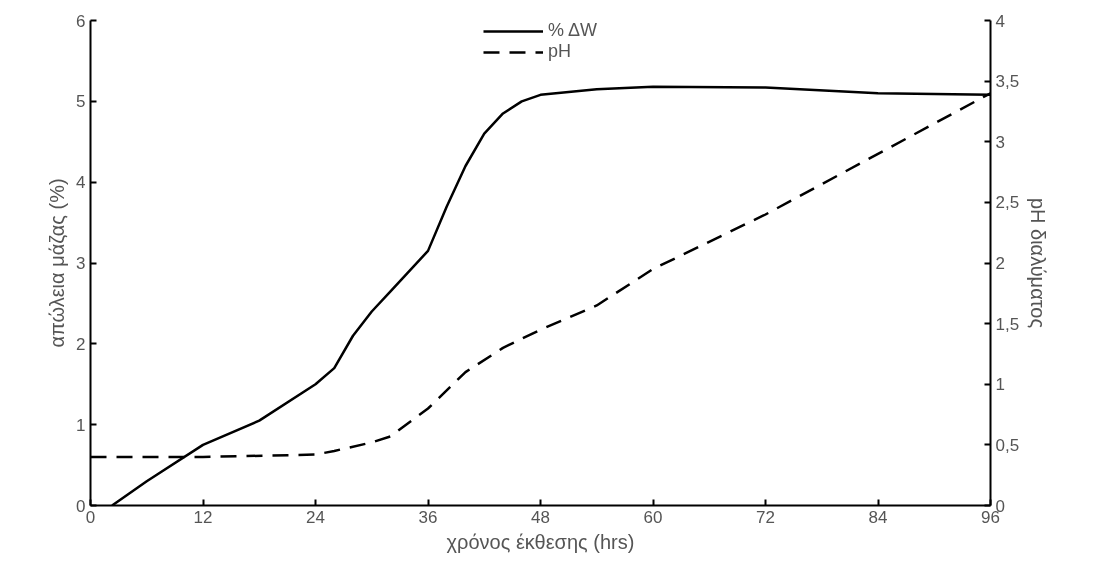 The height and width of the screenshot is (583, 1093). What do you see at coordinates (81, 21) in the screenshot?
I see `y-tick-label: 6` at bounding box center [81, 21].